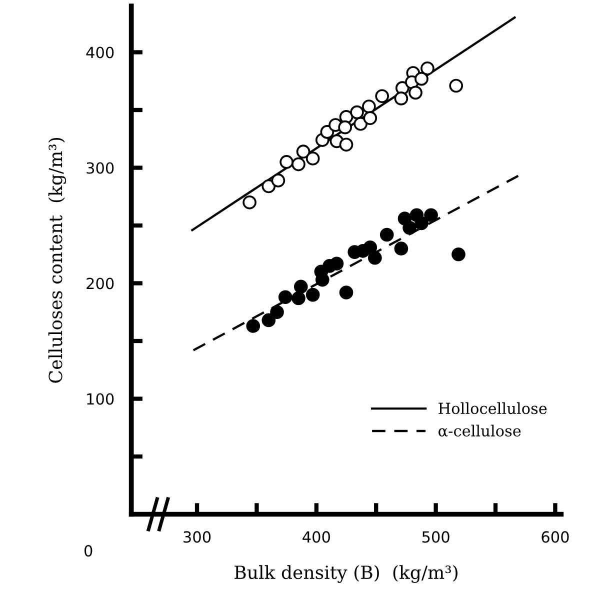  What do you see at coordinates (57, 260) in the screenshot?
I see `y-axis-title: Celluloses content (kg/m³)` at bounding box center [57, 260].